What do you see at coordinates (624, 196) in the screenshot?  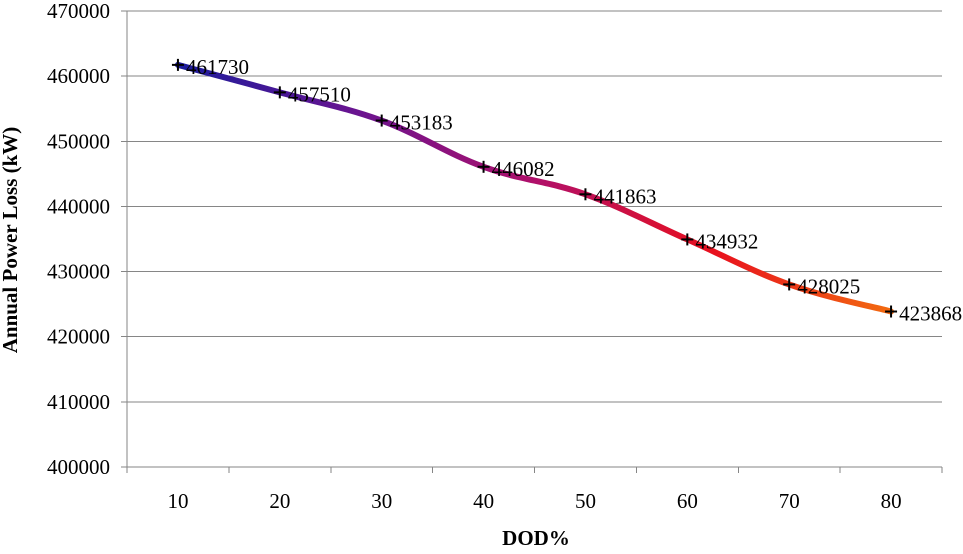 I see `data-label: 441863` at bounding box center [624, 196].